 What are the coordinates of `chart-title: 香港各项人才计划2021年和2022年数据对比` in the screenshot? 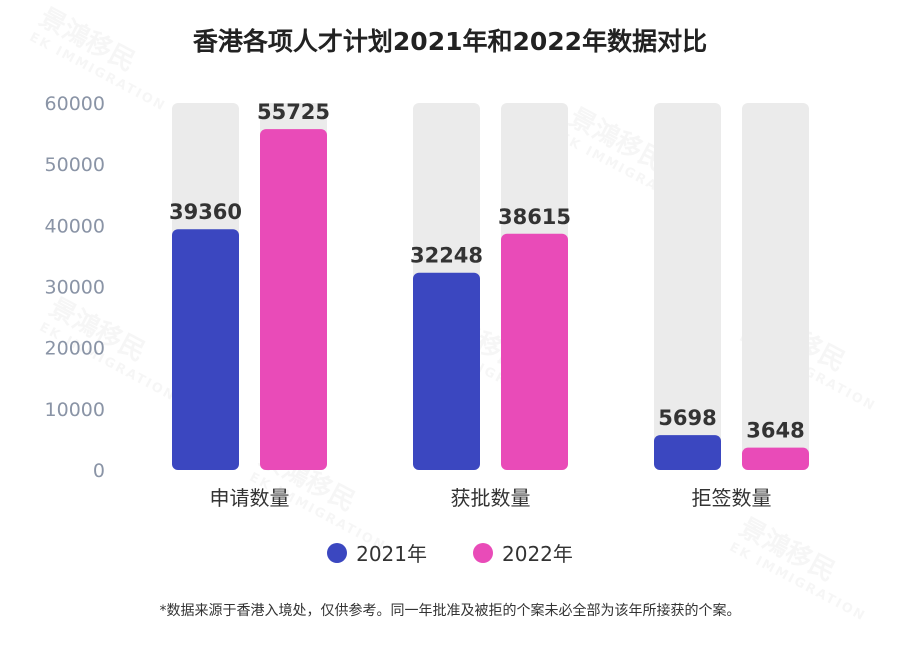 It's located at (450, 41).